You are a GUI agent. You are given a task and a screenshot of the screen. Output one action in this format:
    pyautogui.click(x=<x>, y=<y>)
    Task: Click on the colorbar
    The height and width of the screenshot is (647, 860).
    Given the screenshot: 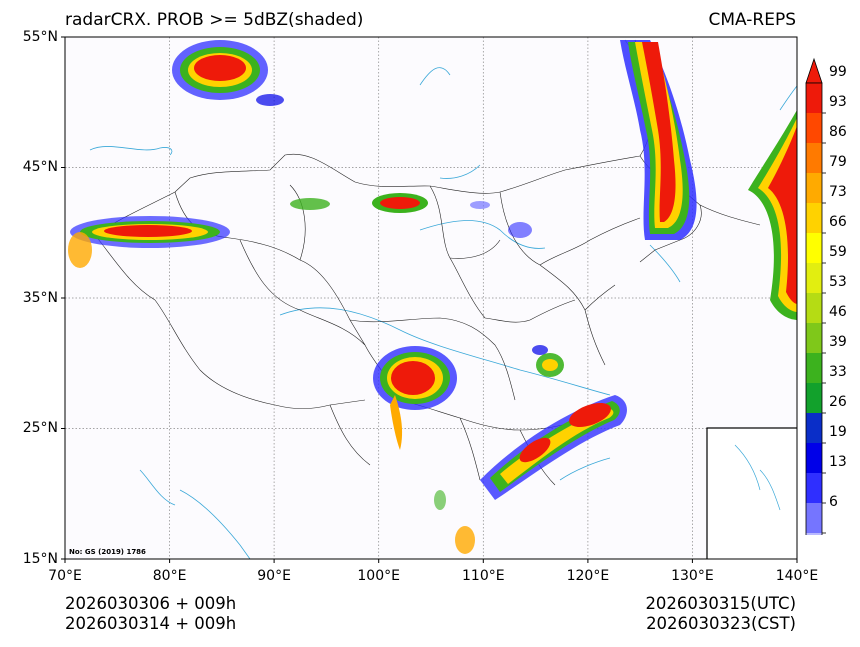 What is the action you would take?
    pyautogui.click(x=815, y=296)
    